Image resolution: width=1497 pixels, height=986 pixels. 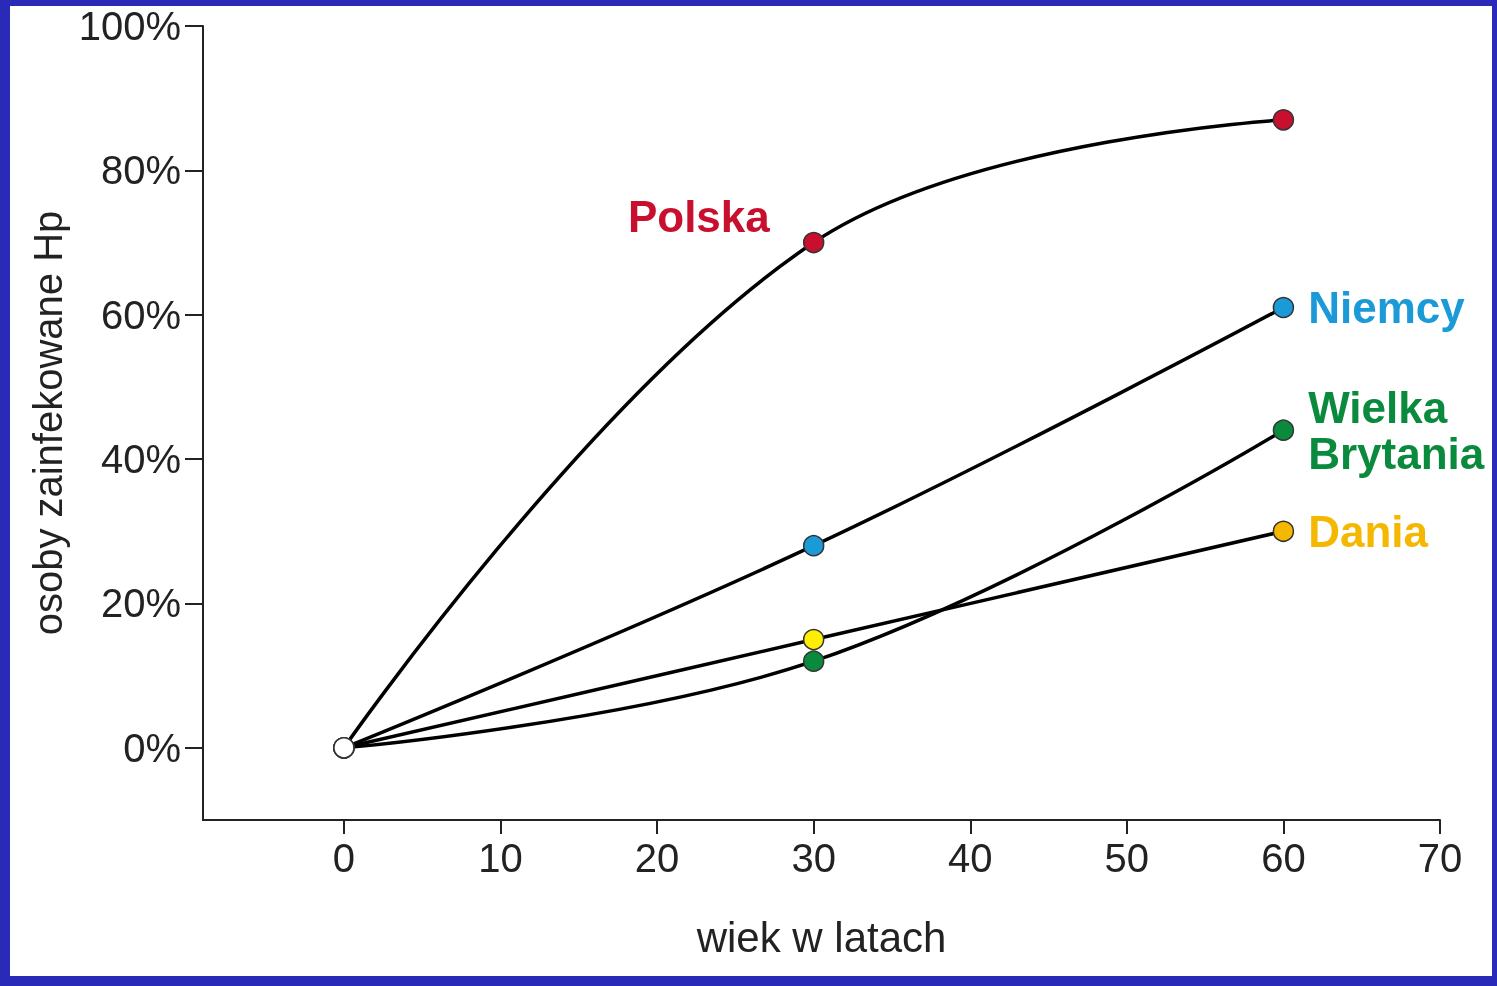 What do you see at coordinates (699, 217) in the screenshot?
I see `series-label: Polska` at bounding box center [699, 217].